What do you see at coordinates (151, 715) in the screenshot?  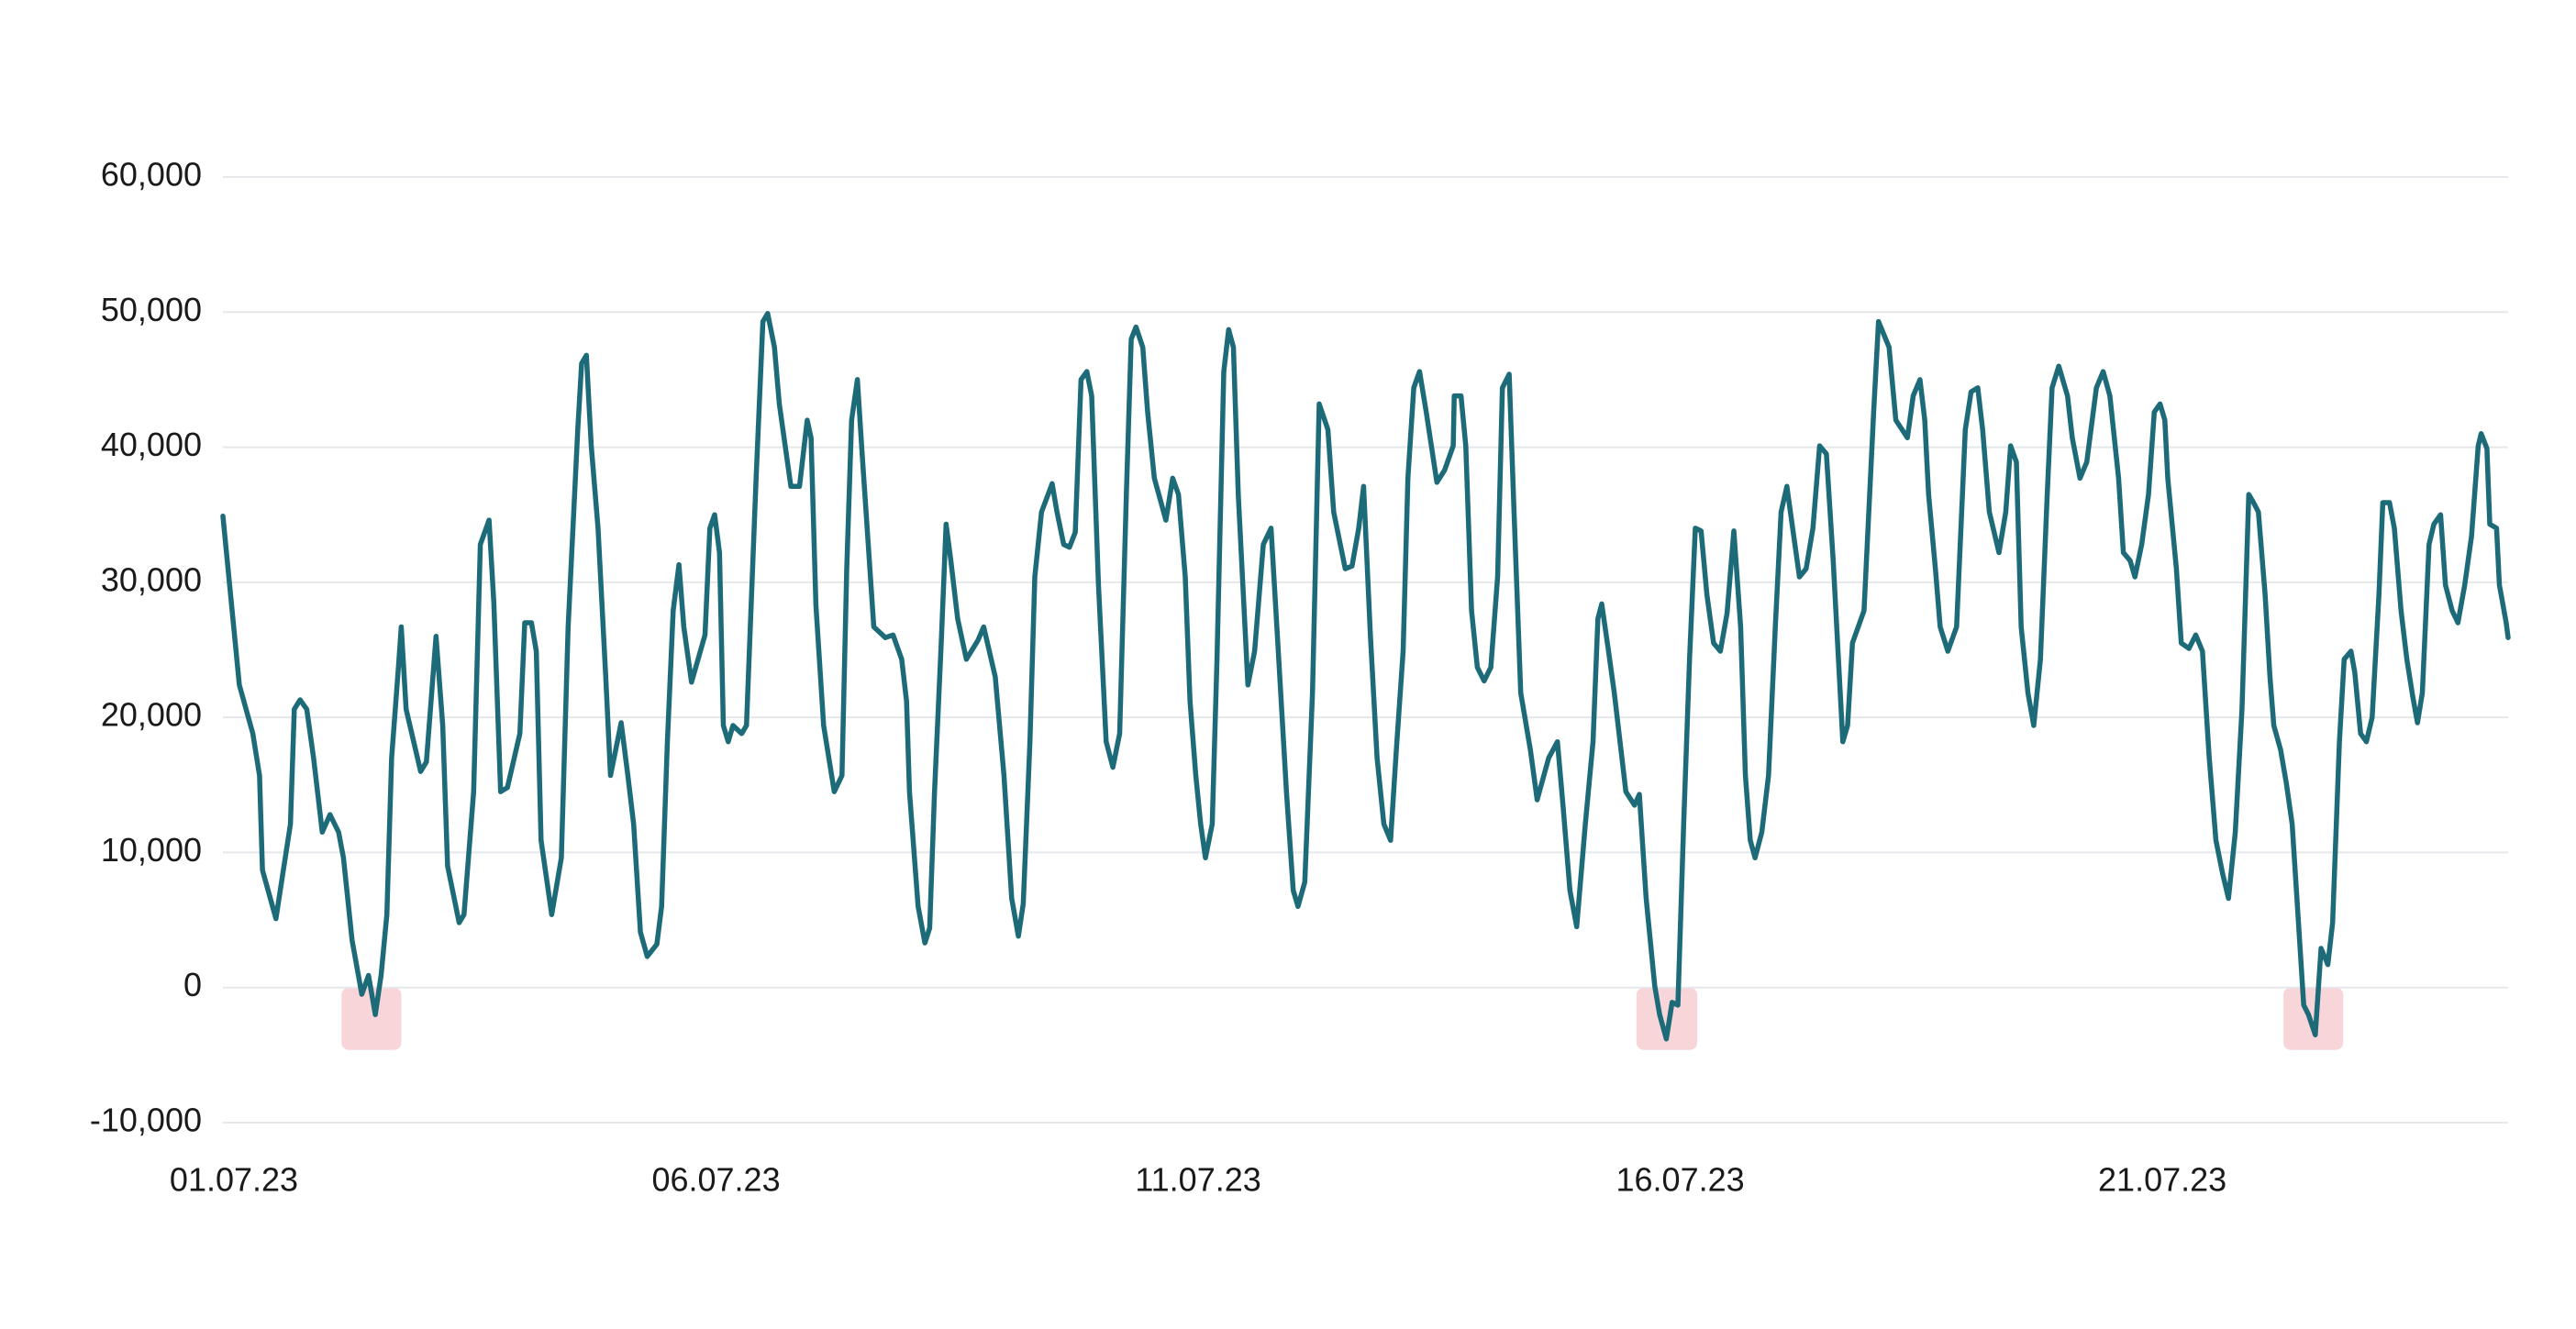 I see `y-tick-label: 20,000` at bounding box center [151, 715].